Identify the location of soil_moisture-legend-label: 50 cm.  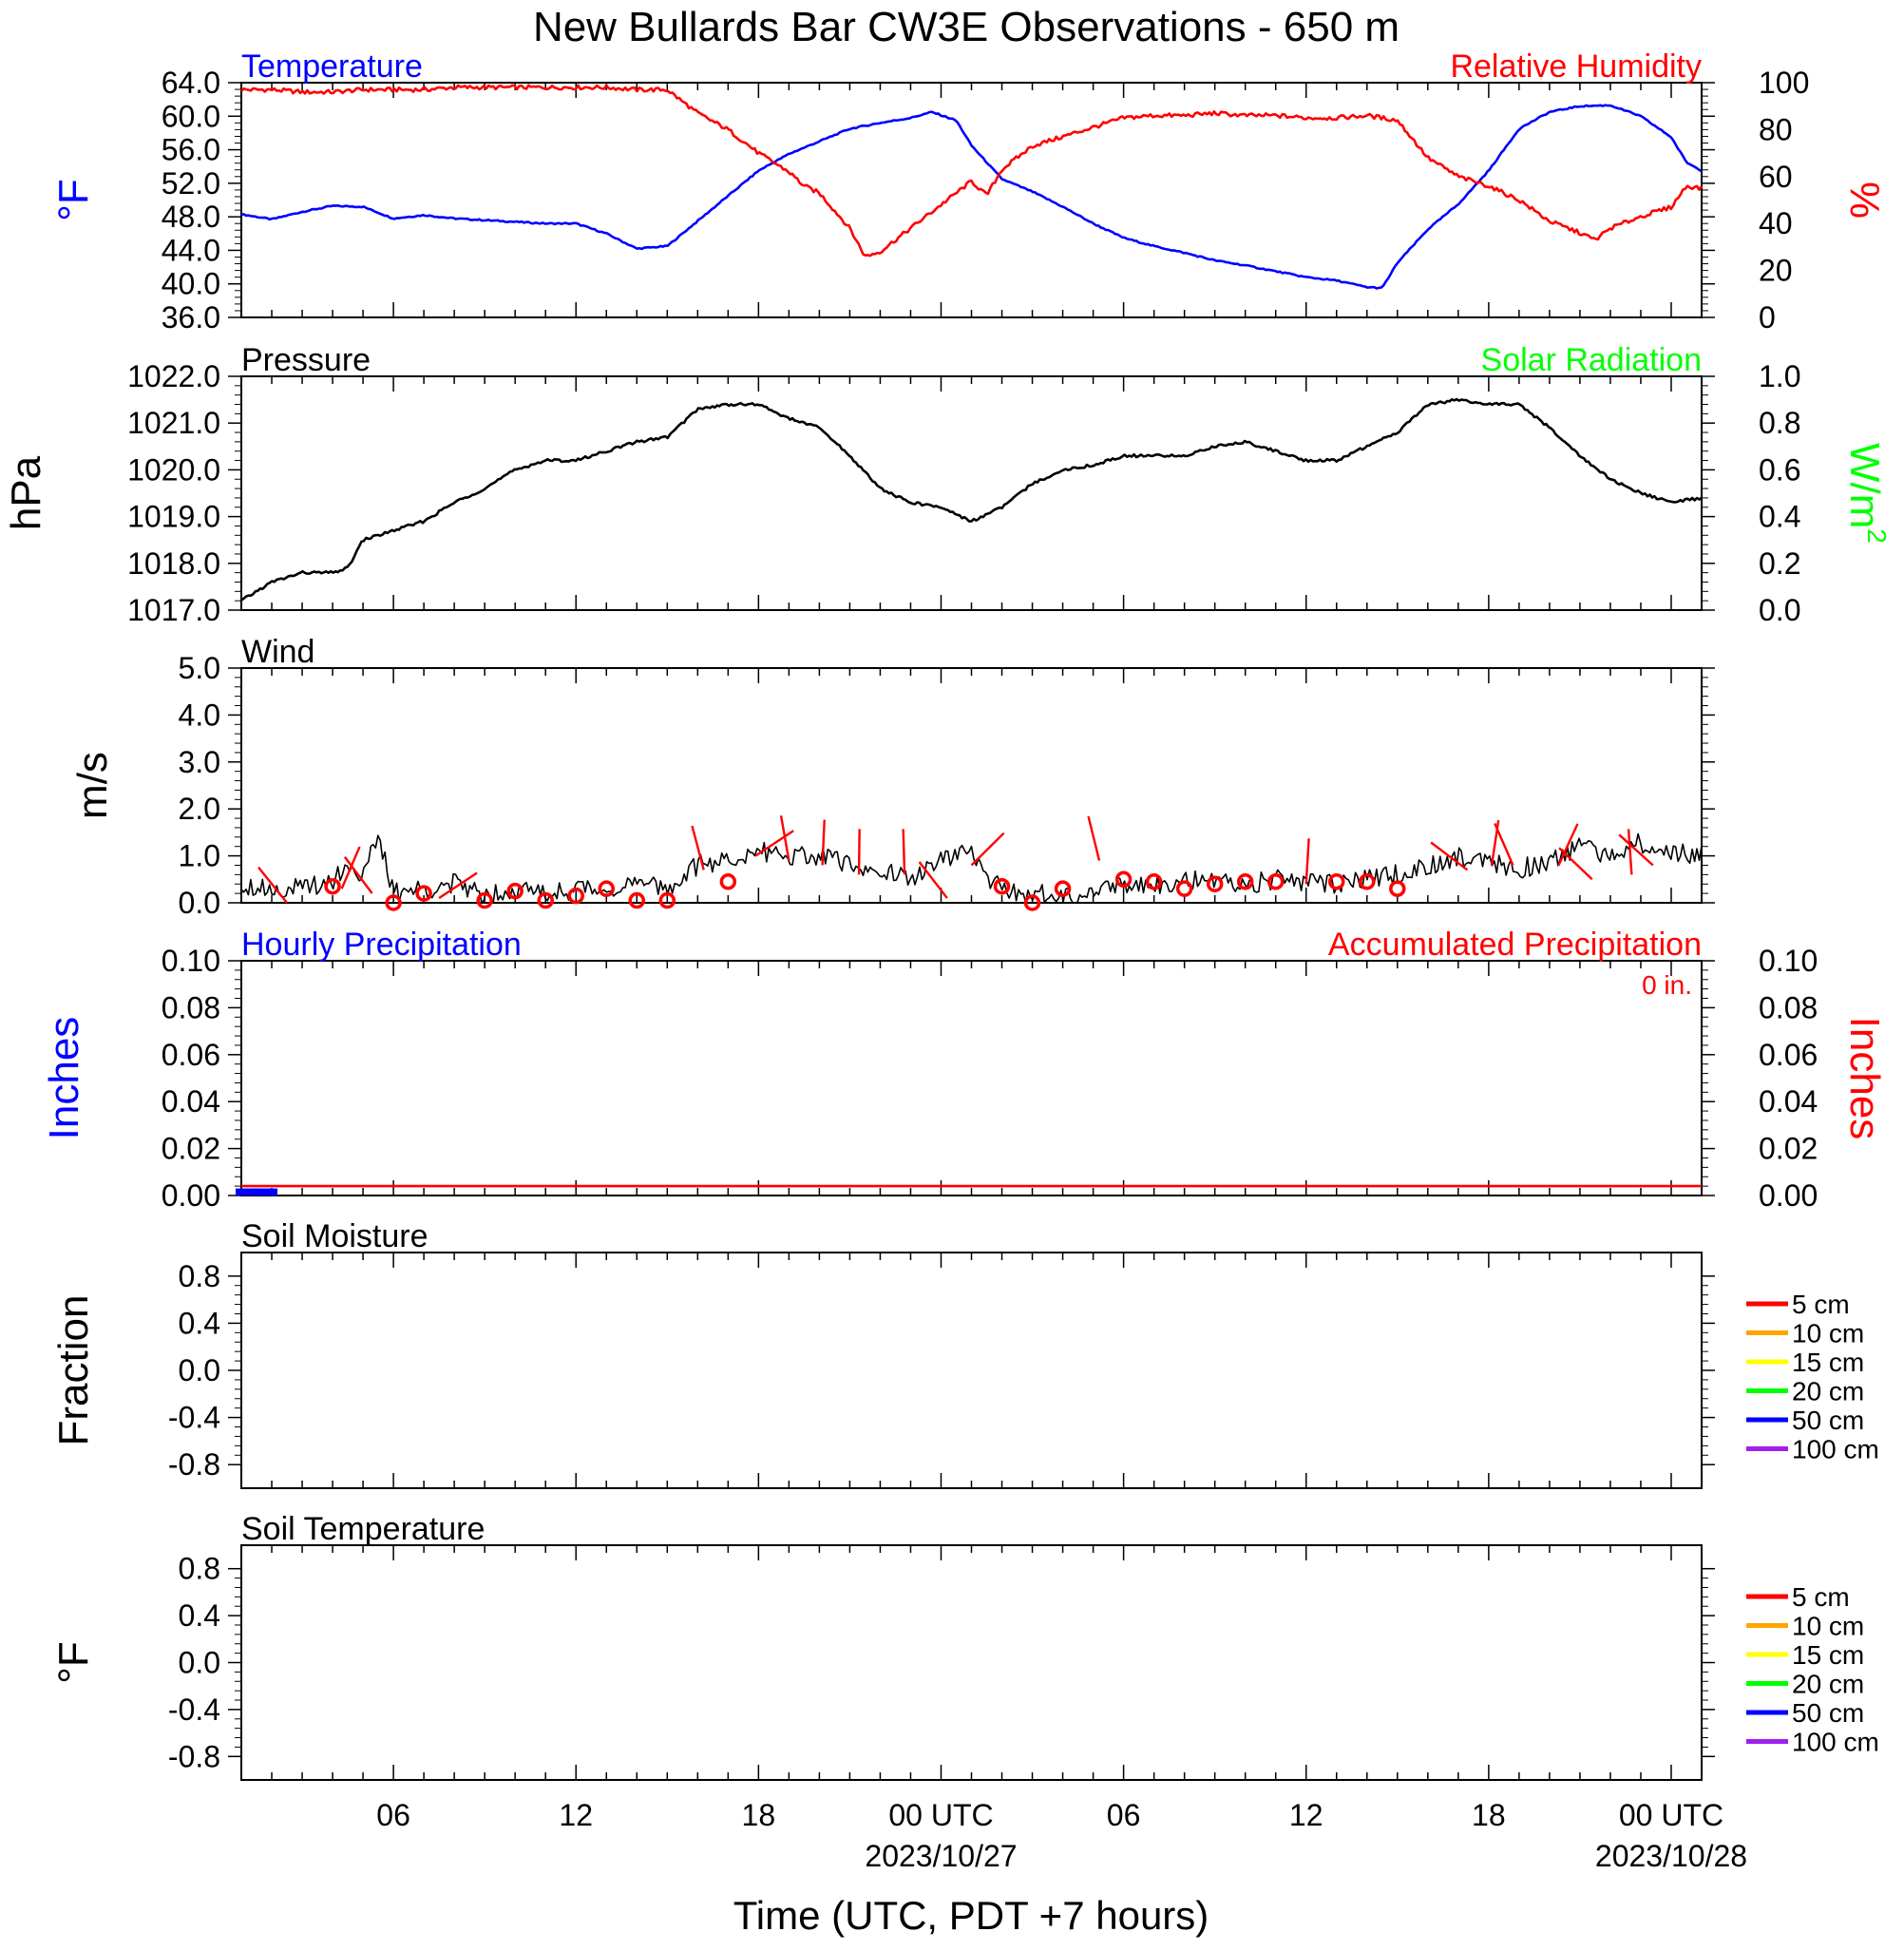
(1828, 1420).